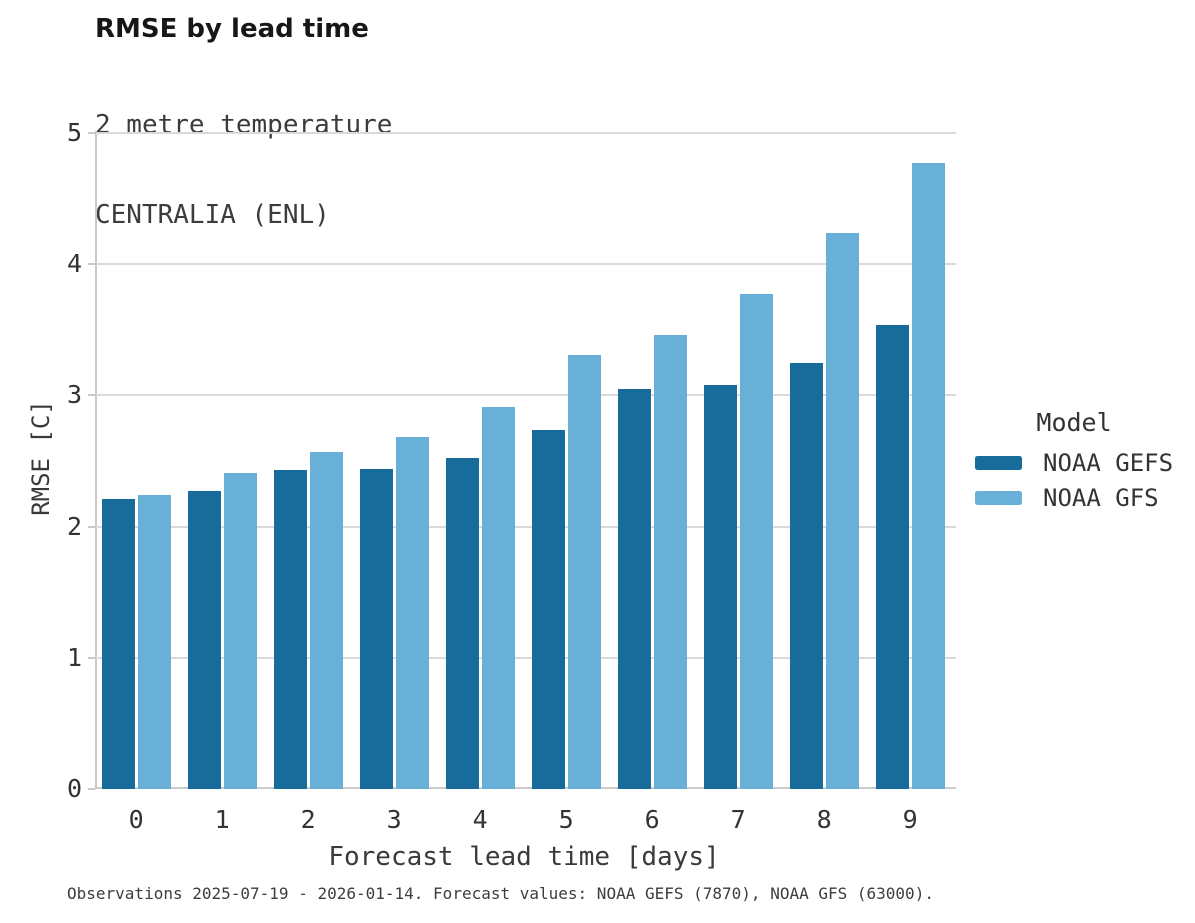 Image resolution: width=1195 pixels, height=923 pixels. I want to click on bar-noaa-gfs-day7, so click(756, 541).